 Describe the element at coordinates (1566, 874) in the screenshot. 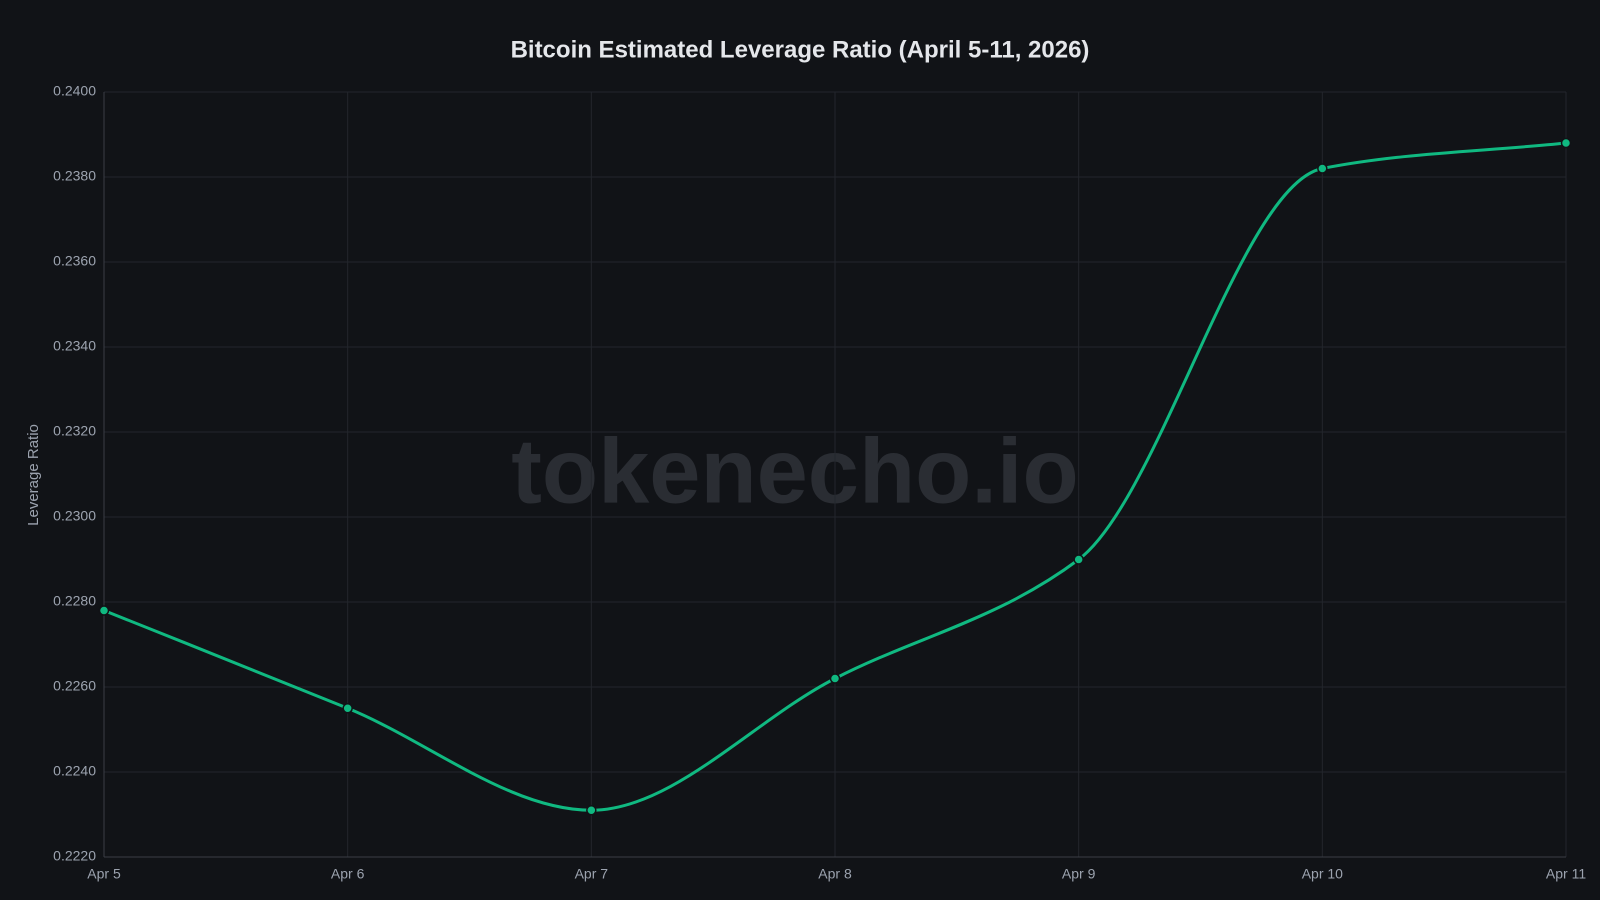

I see `x-tick-label: Apr 11` at that location.